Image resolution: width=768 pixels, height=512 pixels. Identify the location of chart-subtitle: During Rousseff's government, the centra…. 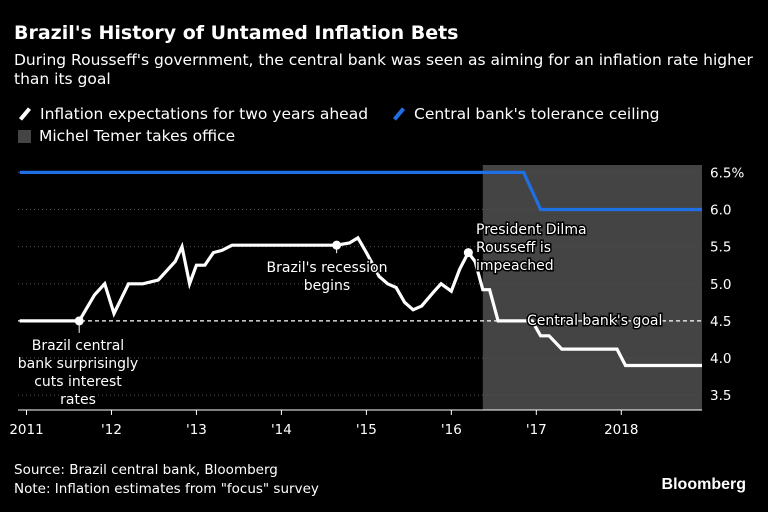
(383, 69).